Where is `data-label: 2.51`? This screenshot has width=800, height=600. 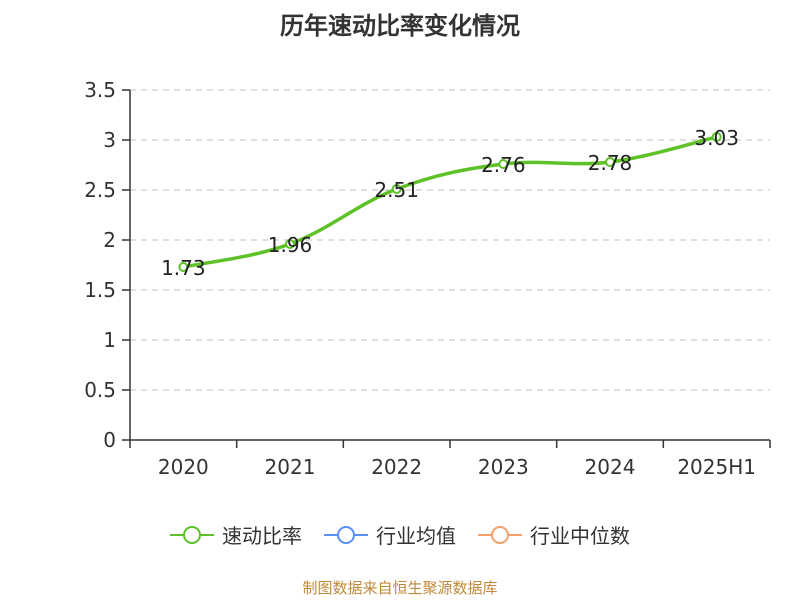
data-label: 2.51 is located at coordinates (396, 190).